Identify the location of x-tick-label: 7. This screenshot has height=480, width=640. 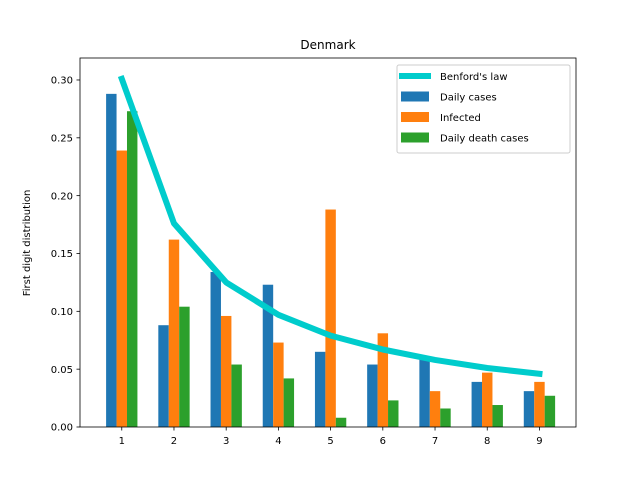
(435, 441).